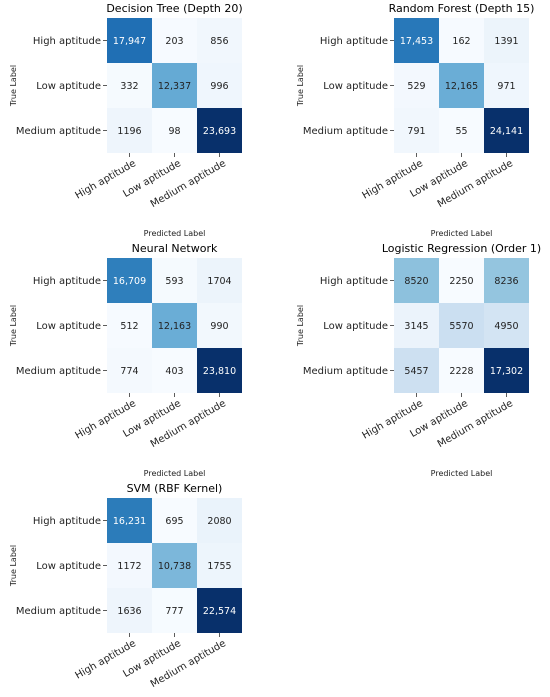 Image resolution: width=550 pixels, height=697 pixels. What do you see at coordinates (461, 281) in the screenshot?
I see `cell-value-label: 2250` at bounding box center [461, 281].